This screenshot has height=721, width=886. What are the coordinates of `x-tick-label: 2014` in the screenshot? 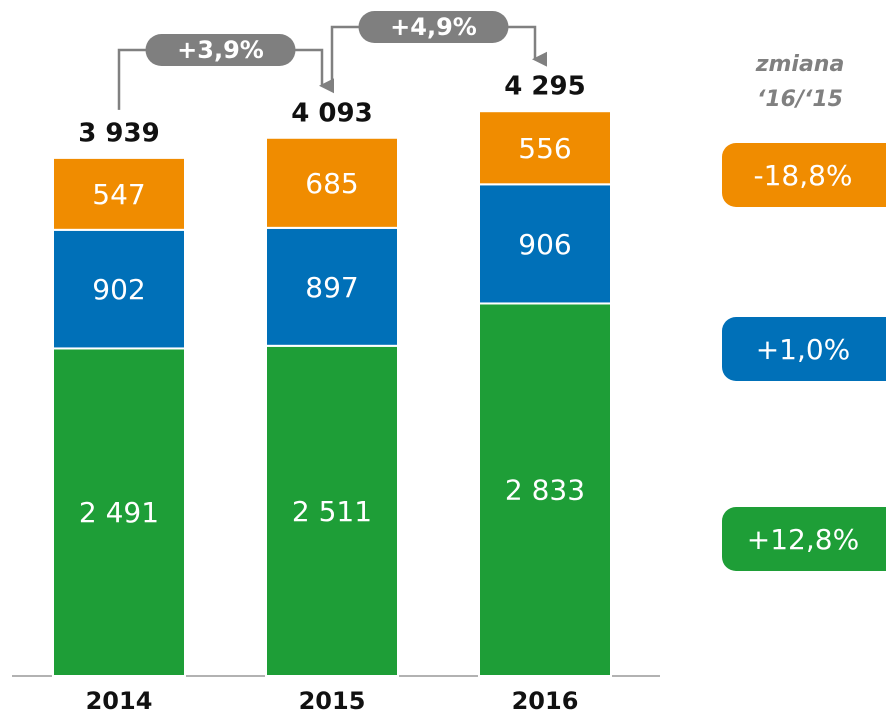 It's located at (119, 701).